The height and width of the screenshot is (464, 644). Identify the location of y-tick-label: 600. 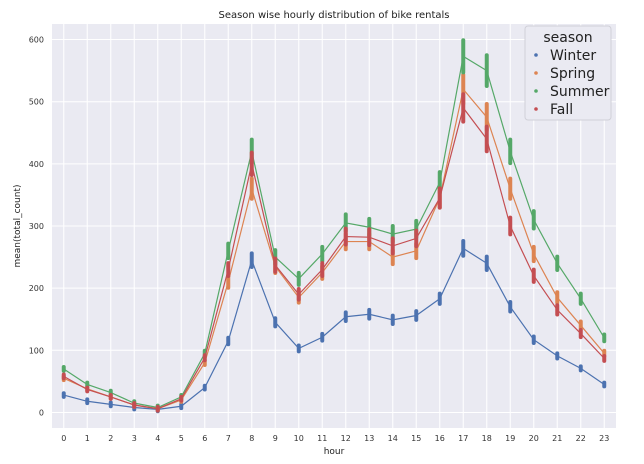
(36, 40).